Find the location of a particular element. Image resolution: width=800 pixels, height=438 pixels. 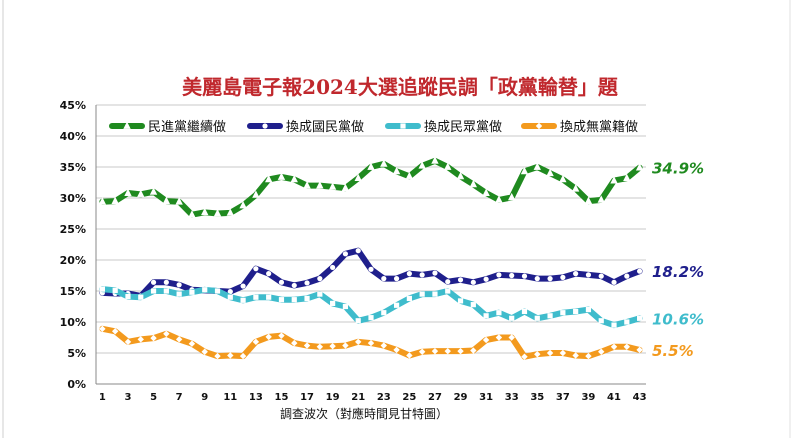

end-value-label: 18.2% is located at coordinates (678, 272).